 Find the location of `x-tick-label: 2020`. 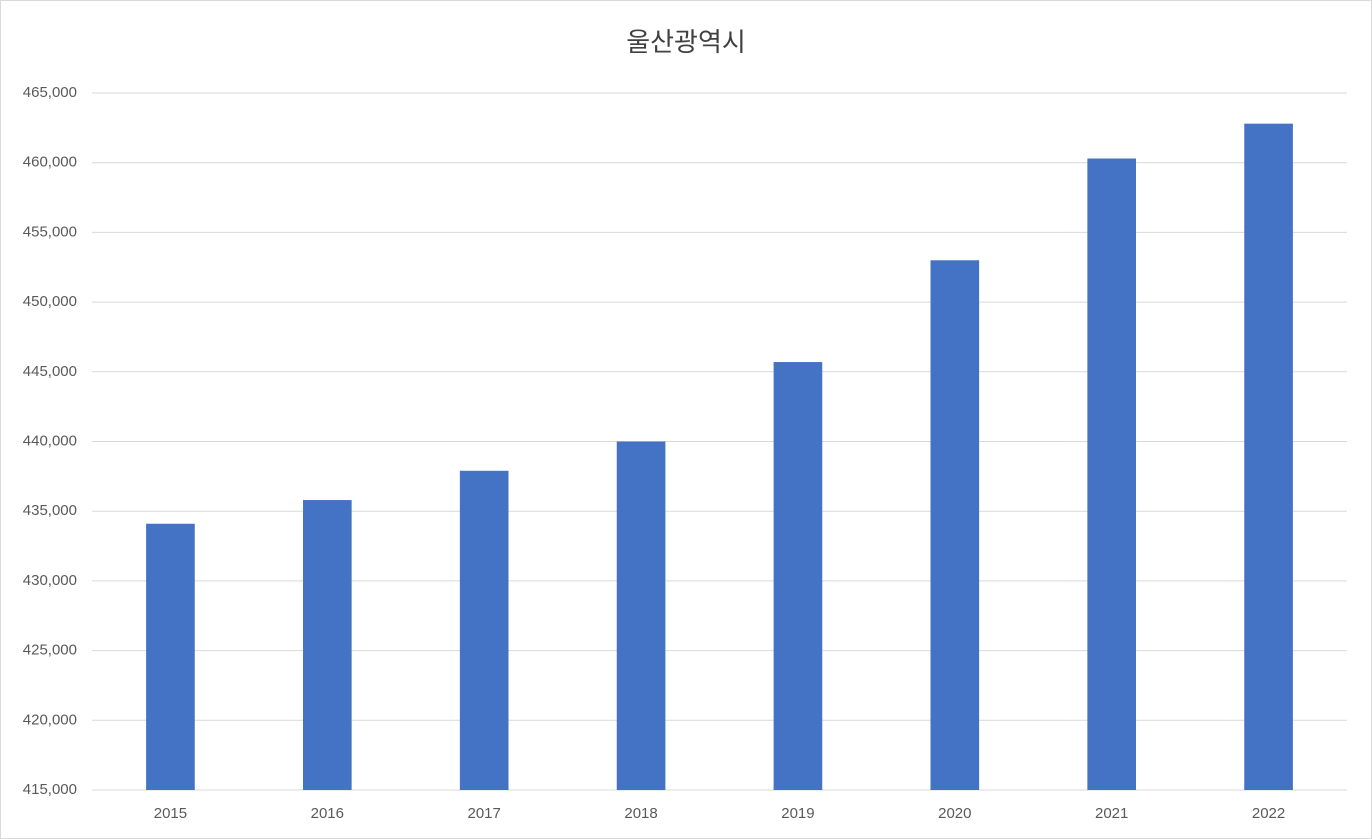

x-tick-label: 2020 is located at coordinates (954, 813).